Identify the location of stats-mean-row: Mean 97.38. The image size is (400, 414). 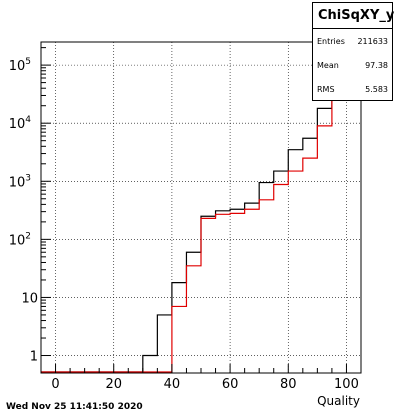
(352, 65).